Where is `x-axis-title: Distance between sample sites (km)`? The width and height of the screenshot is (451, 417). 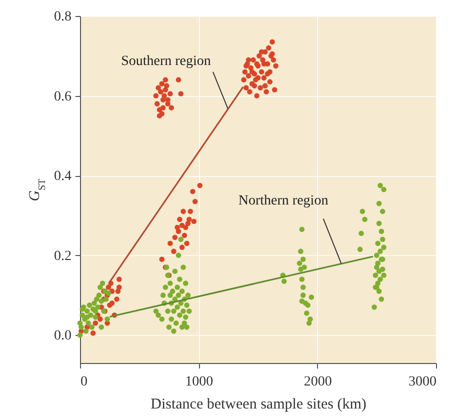 x-axis-title: Distance between sample sites (km) is located at coordinates (258, 404).